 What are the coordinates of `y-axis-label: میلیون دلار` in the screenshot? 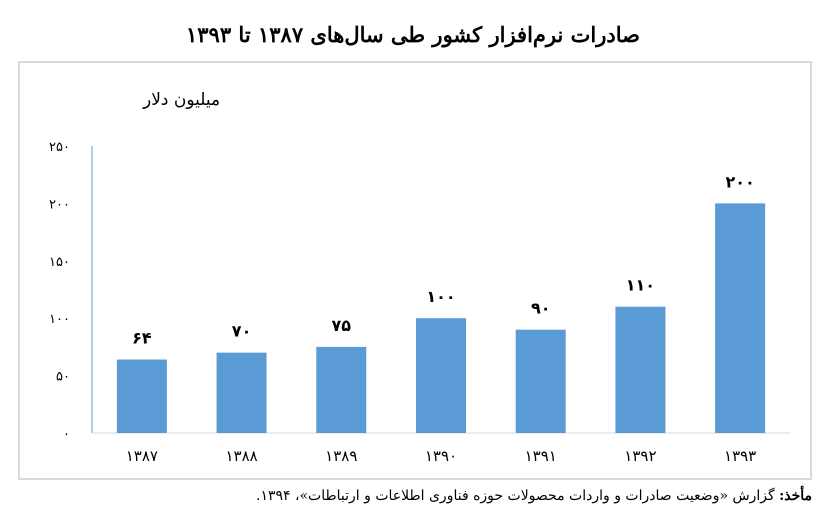 It's located at (181, 100).